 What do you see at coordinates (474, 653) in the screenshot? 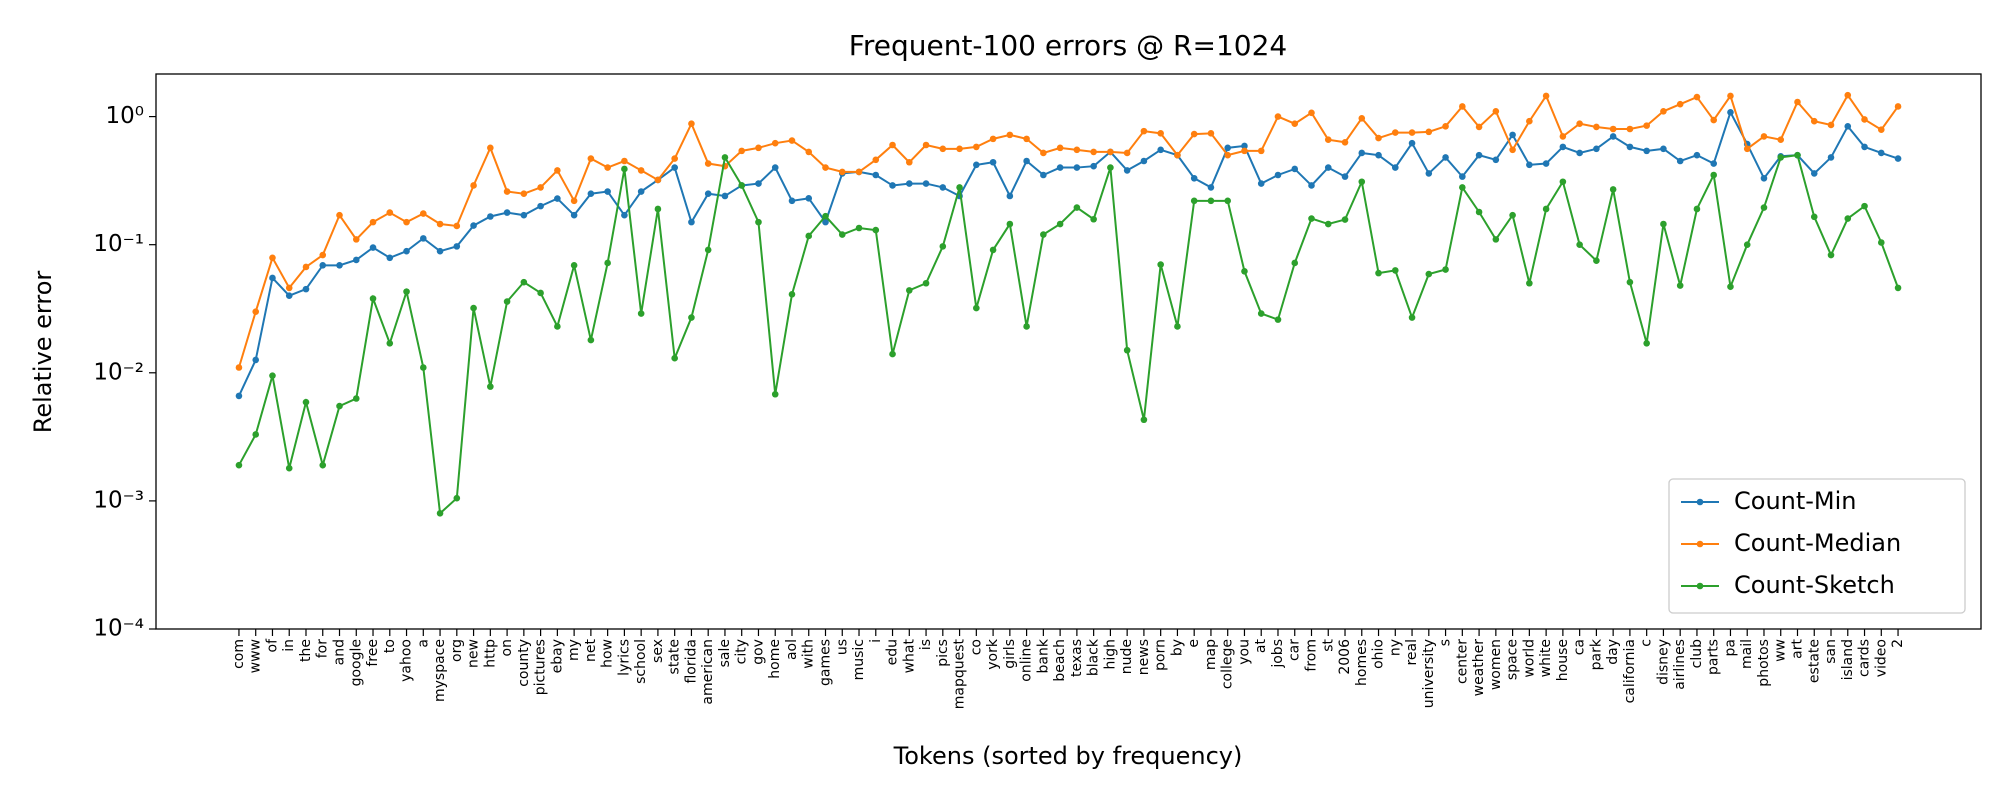
I see `x-tick-label: new` at bounding box center [474, 653].